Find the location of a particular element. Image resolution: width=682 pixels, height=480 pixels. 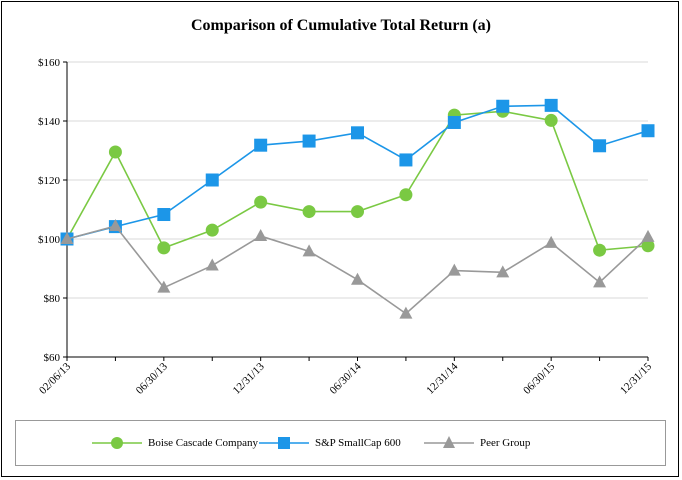

x-tick-label: 06/30/14 is located at coordinates (345, 378).